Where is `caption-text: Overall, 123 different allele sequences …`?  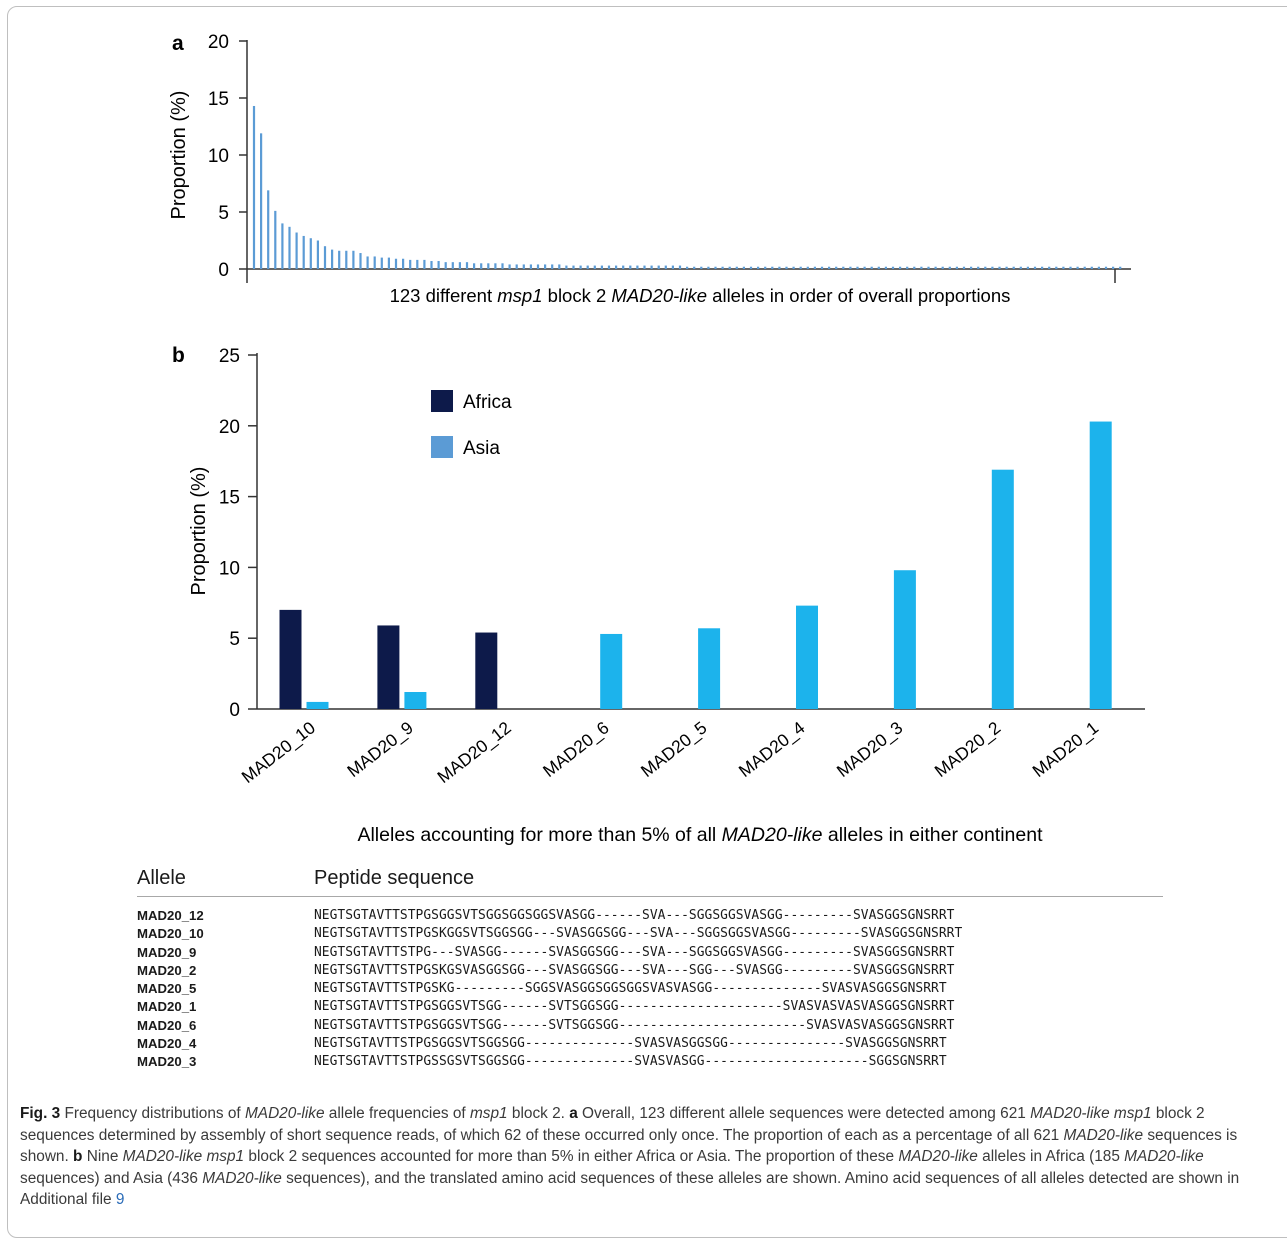 caption-text: Overall, 123 different allele sequences … is located at coordinates (804, 1113).